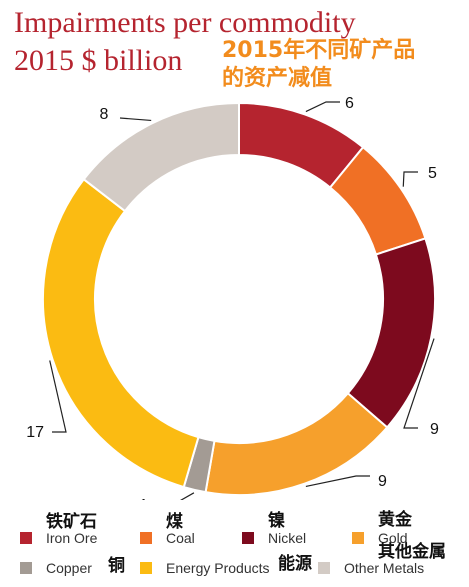  Describe the element at coordinates (276, 521) in the screenshot. I see `legend-label-chinese: 镍` at that location.